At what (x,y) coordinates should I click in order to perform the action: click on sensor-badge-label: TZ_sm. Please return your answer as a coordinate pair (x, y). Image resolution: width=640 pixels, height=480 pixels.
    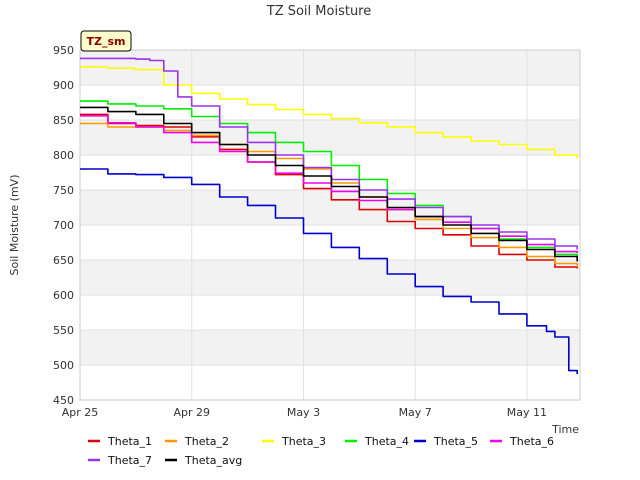
    Looking at the image, I should click on (106, 41).